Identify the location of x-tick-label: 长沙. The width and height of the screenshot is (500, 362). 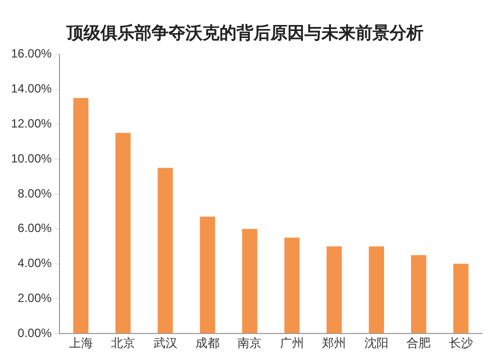
(460, 343).